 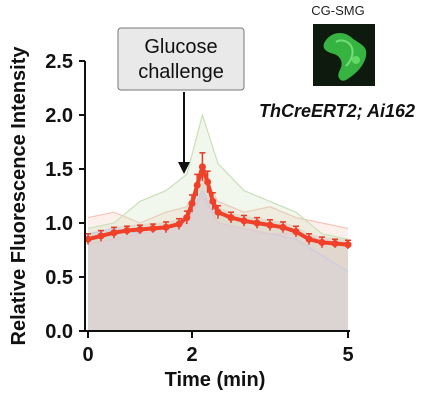 What do you see at coordinates (215, 380) in the screenshot?
I see `x-axis-title: Time (min)` at bounding box center [215, 380].